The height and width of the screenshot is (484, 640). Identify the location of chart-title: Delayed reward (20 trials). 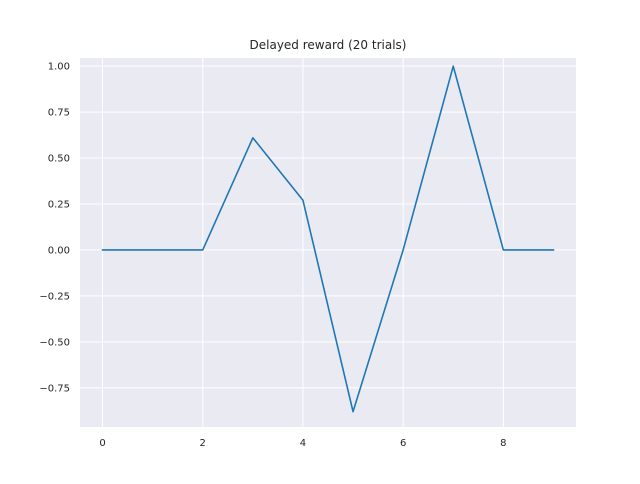
(328, 45).